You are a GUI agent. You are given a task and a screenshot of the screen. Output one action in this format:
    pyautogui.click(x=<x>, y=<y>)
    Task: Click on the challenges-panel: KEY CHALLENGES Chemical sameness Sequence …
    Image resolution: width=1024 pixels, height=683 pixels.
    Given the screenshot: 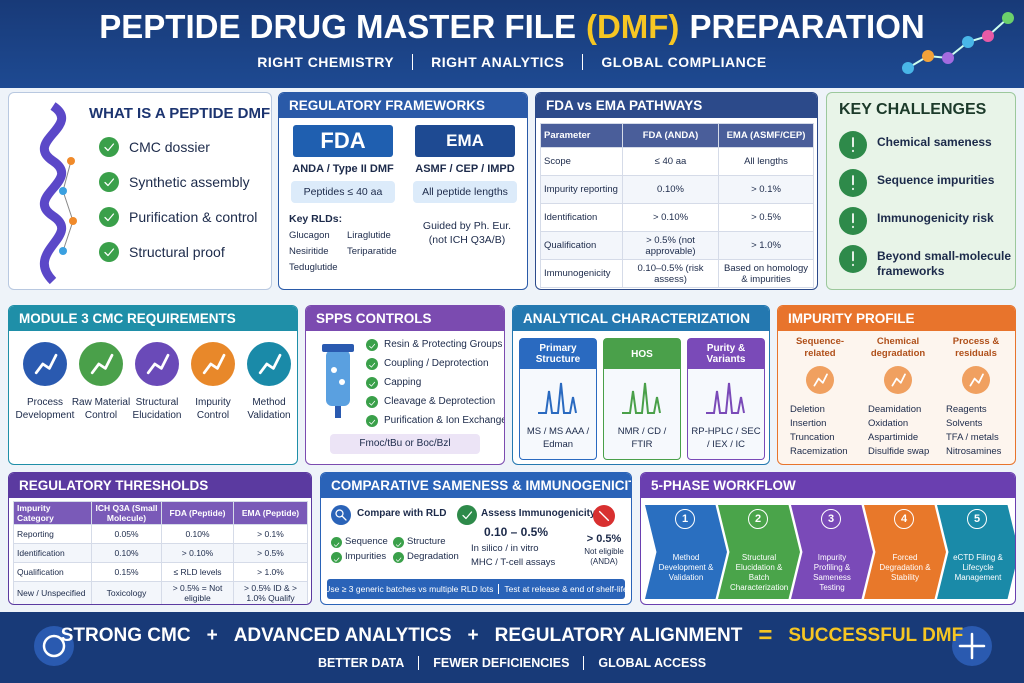 What is the action you would take?
    pyautogui.click(x=921, y=191)
    